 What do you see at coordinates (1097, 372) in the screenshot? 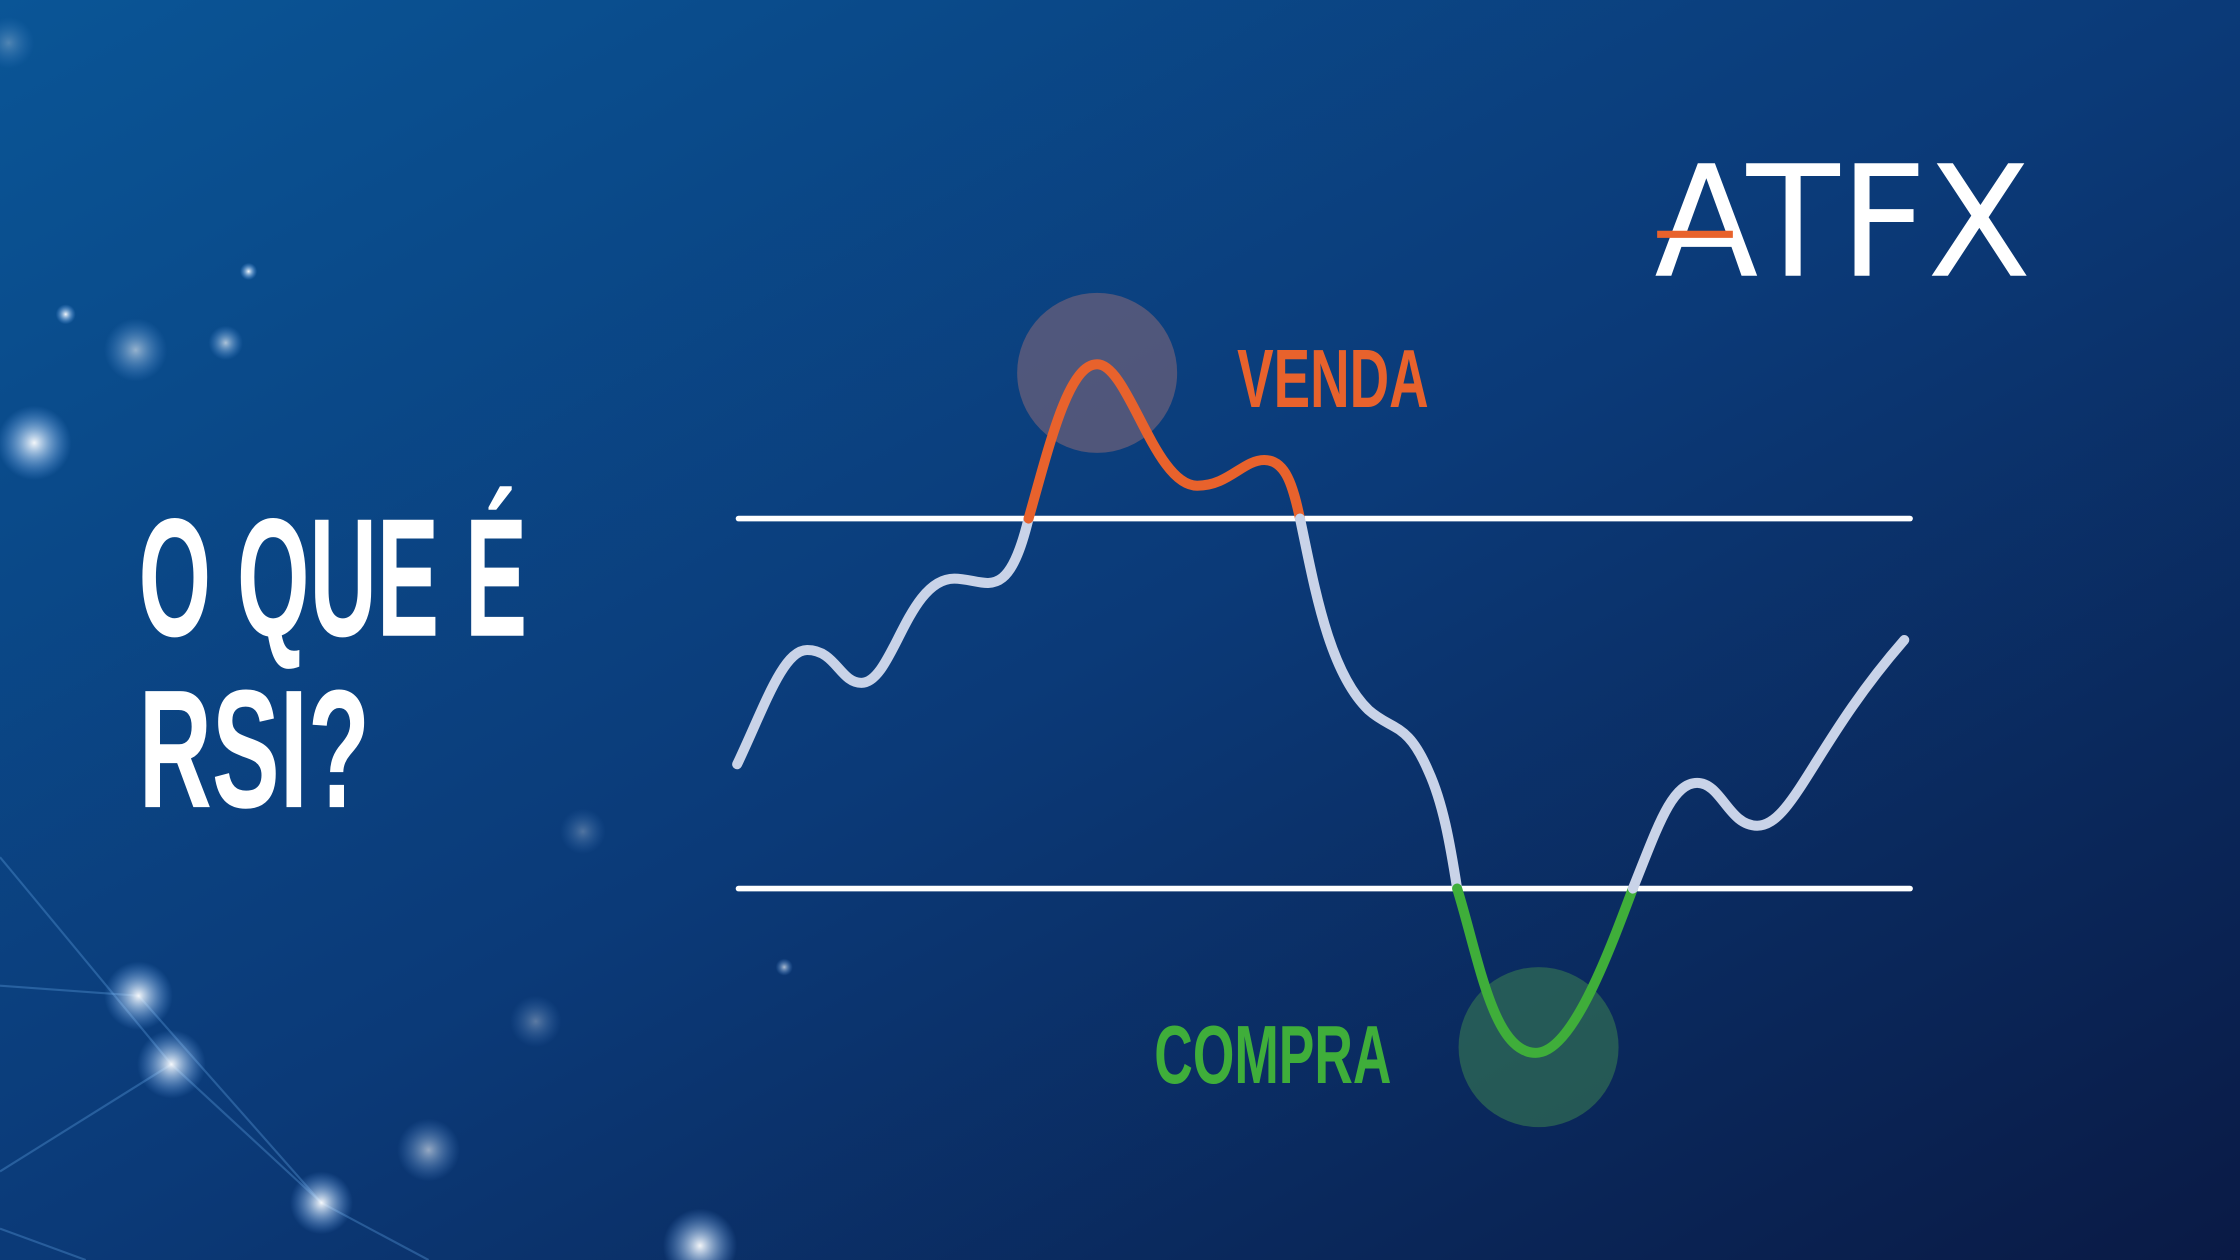
I see `sell-highlight` at bounding box center [1097, 372].